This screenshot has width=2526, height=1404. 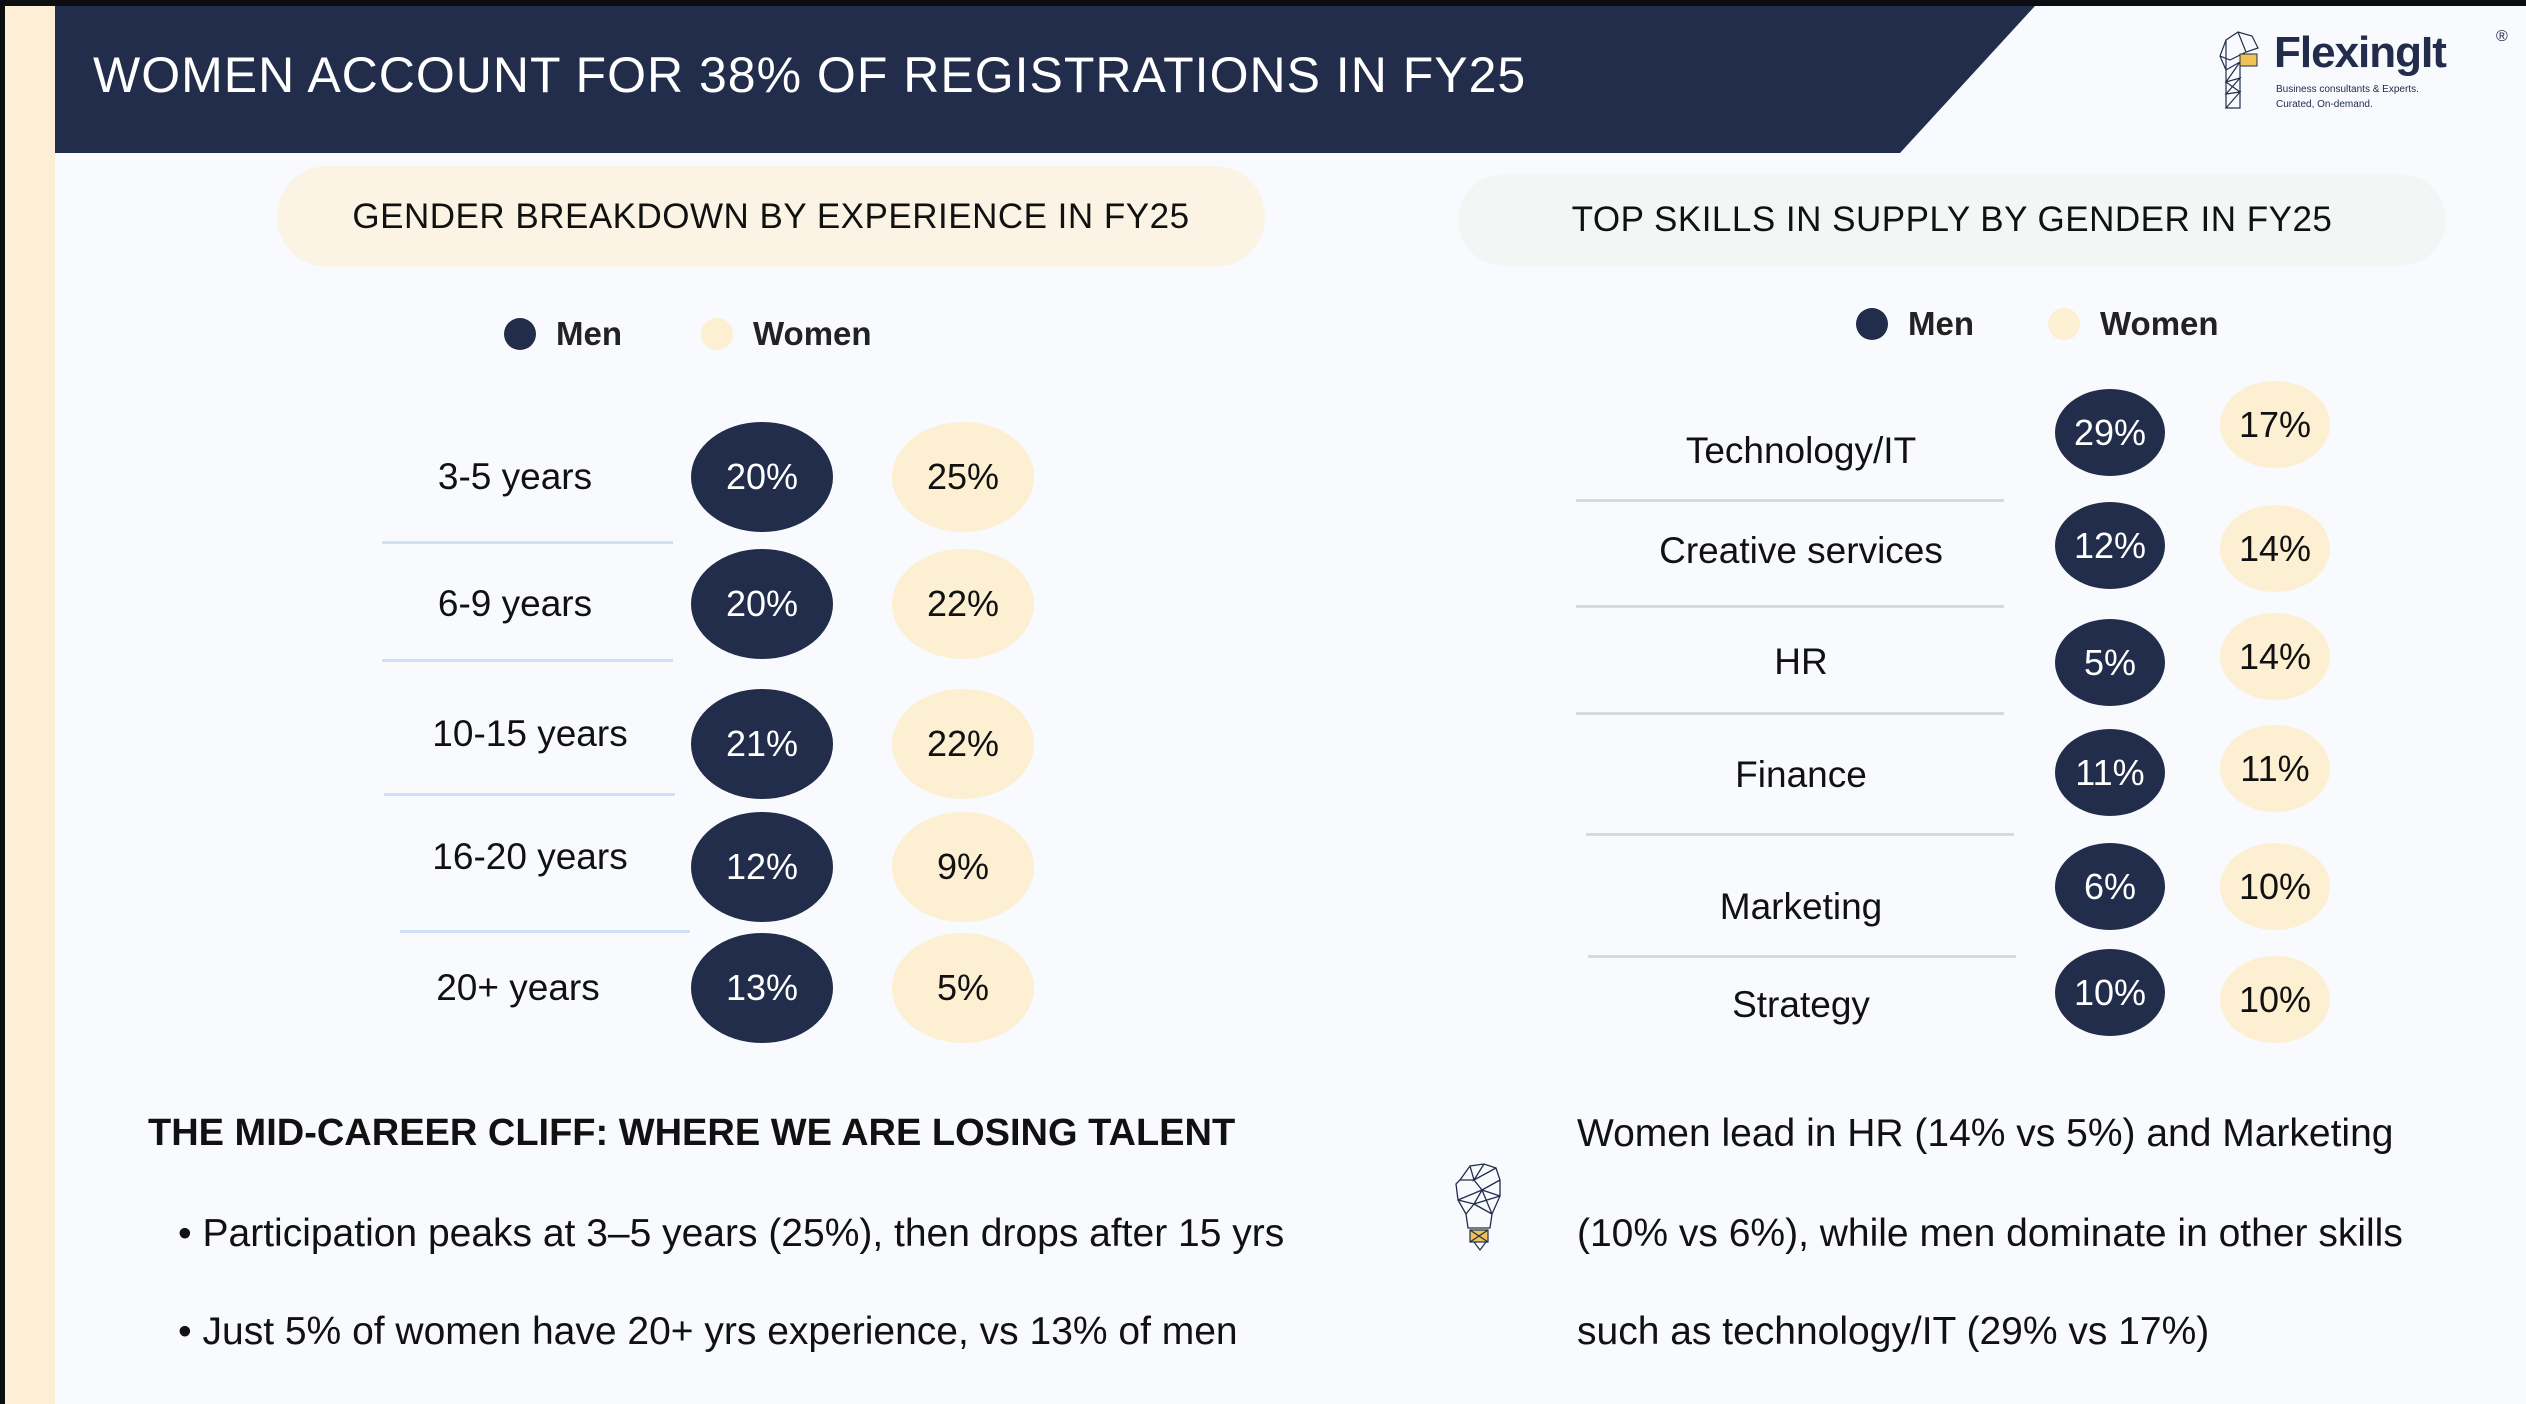 What do you see at coordinates (1478, 1207) in the screenshot?
I see `lightbulb-icon` at bounding box center [1478, 1207].